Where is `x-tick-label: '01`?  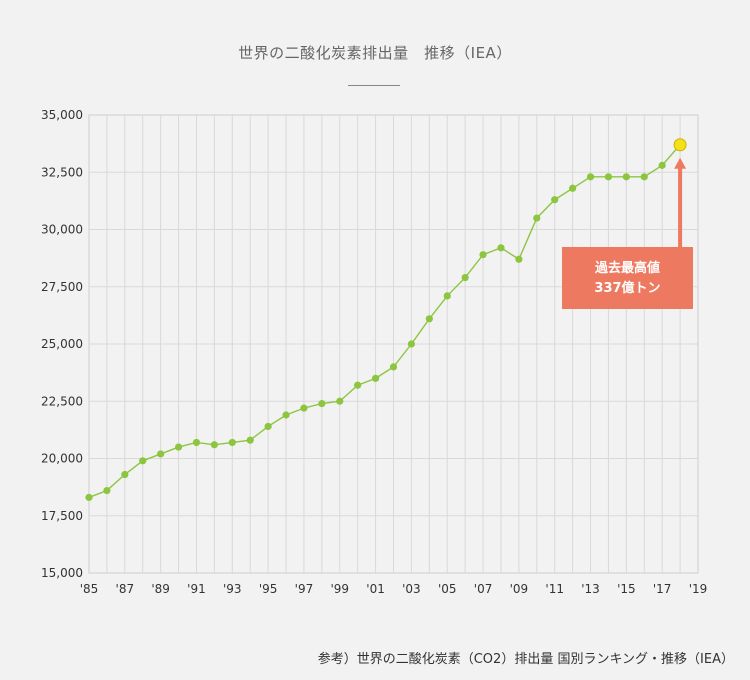
x-tick-label: '01 is located at coordinates (375, 589).